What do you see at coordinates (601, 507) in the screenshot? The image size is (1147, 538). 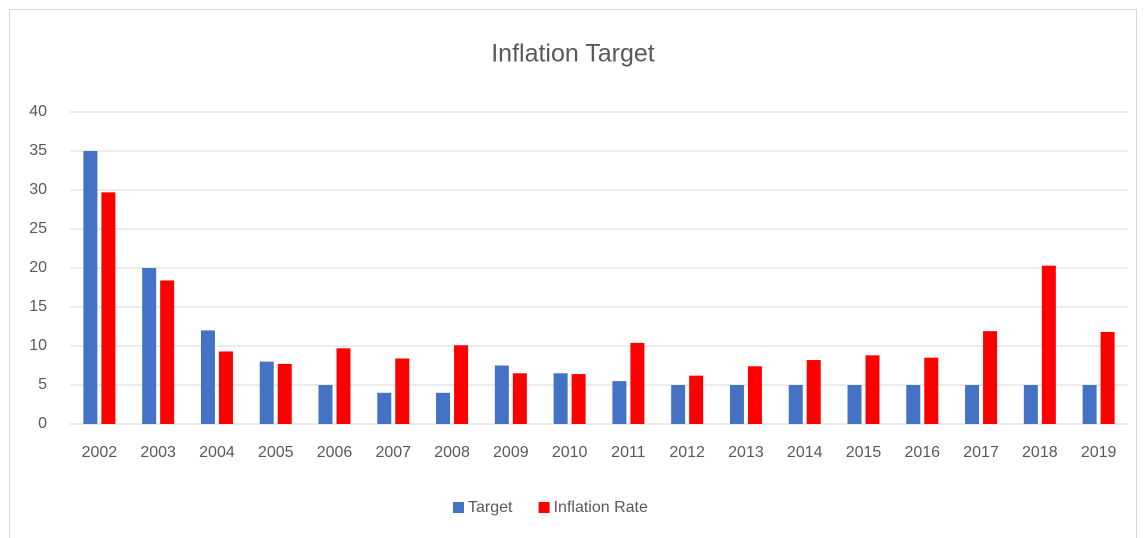 I see `legend-label: Inflation Rate` at bounding box center [601, 507].